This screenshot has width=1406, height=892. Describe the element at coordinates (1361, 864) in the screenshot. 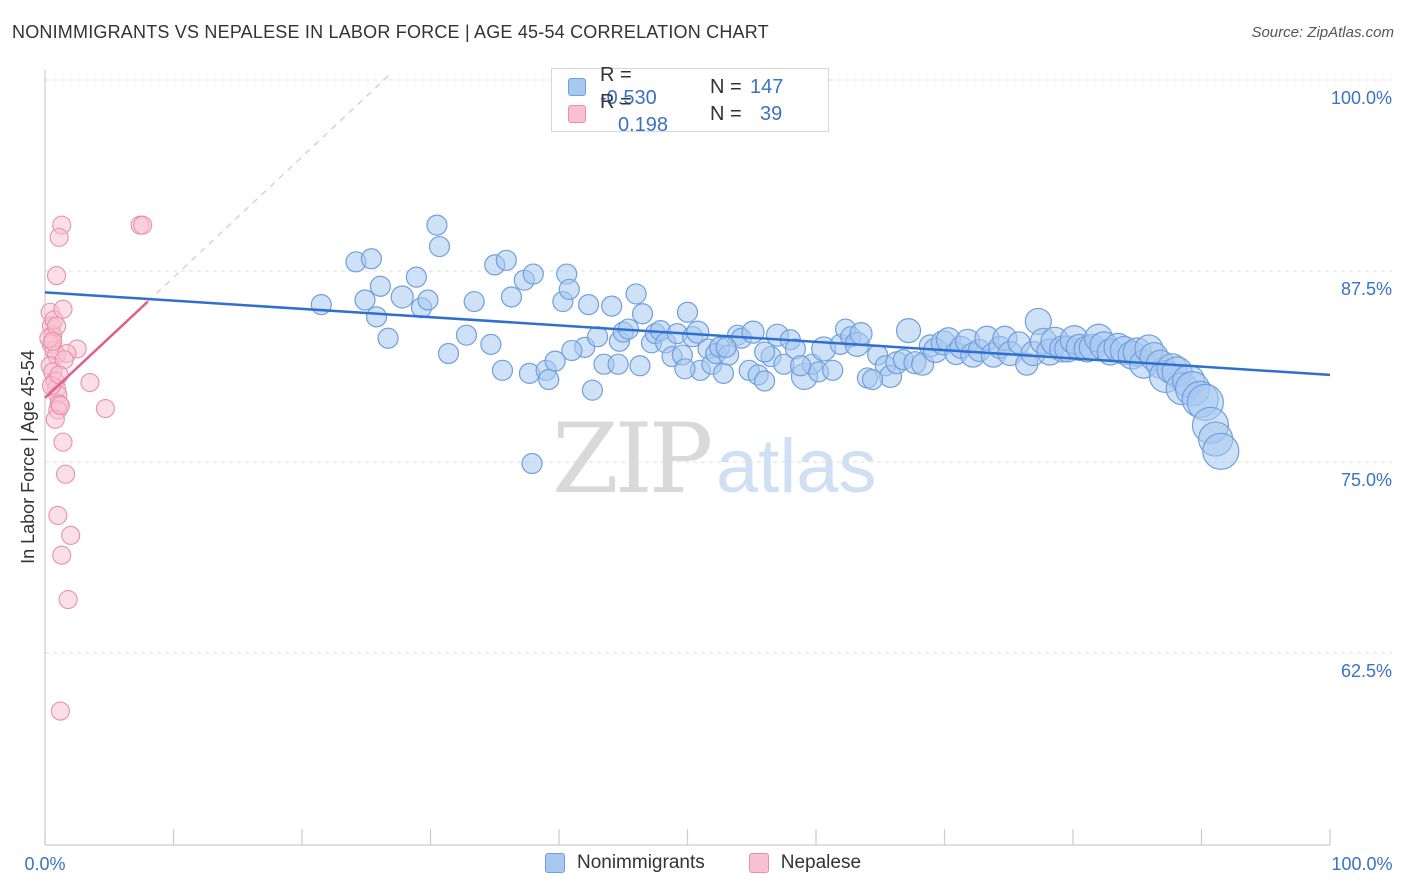

I see `x-tick-label: 100.0%` at that location.